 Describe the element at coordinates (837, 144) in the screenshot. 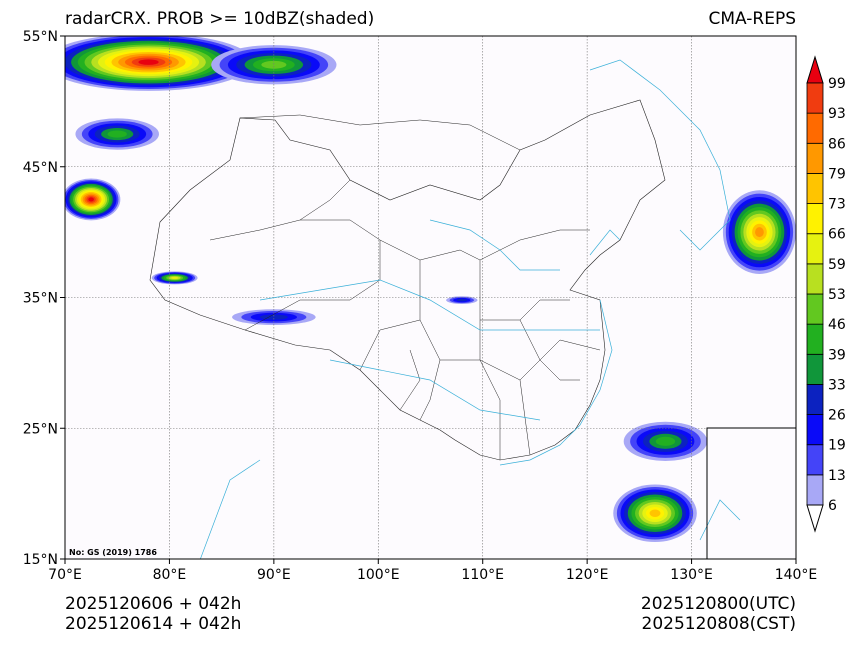

I see `colorbar-label: 86` at that location.